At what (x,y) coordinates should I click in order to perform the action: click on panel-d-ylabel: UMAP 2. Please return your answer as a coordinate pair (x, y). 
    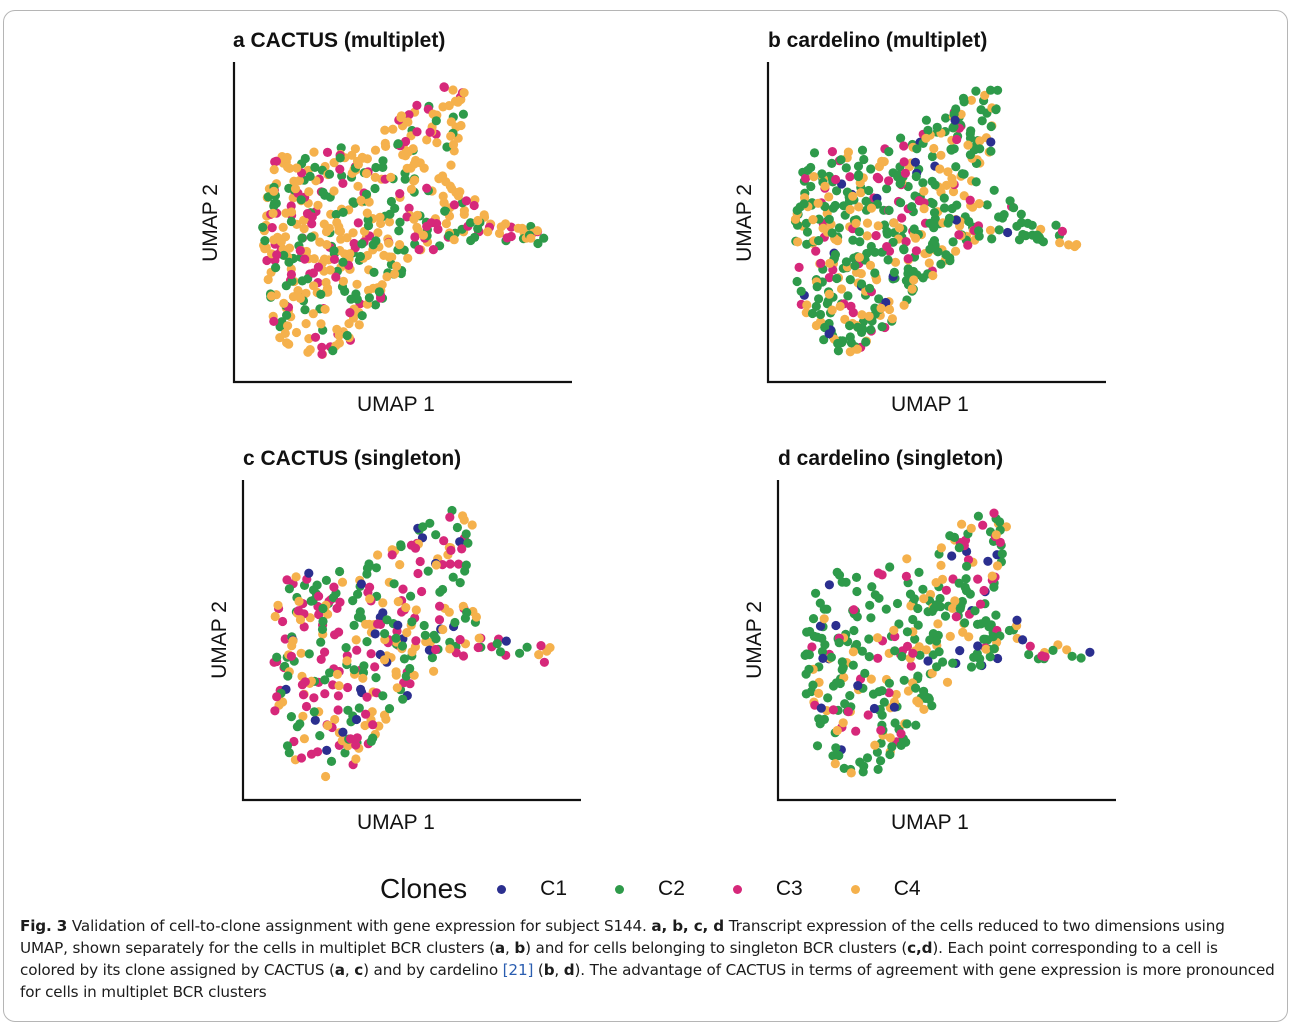
    Looking at the image, I should click on (754, 640).